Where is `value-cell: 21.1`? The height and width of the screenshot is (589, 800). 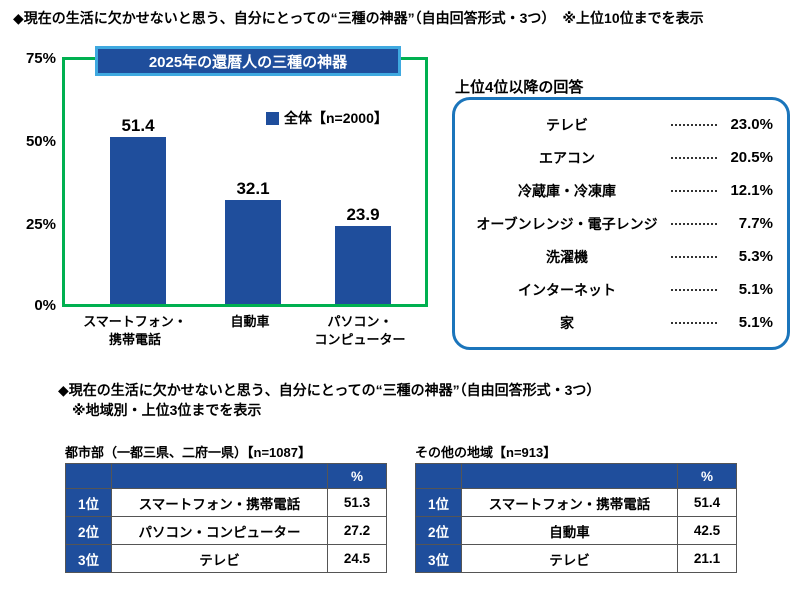 value-cell: 21.1 is located at coordinates (707, 558).